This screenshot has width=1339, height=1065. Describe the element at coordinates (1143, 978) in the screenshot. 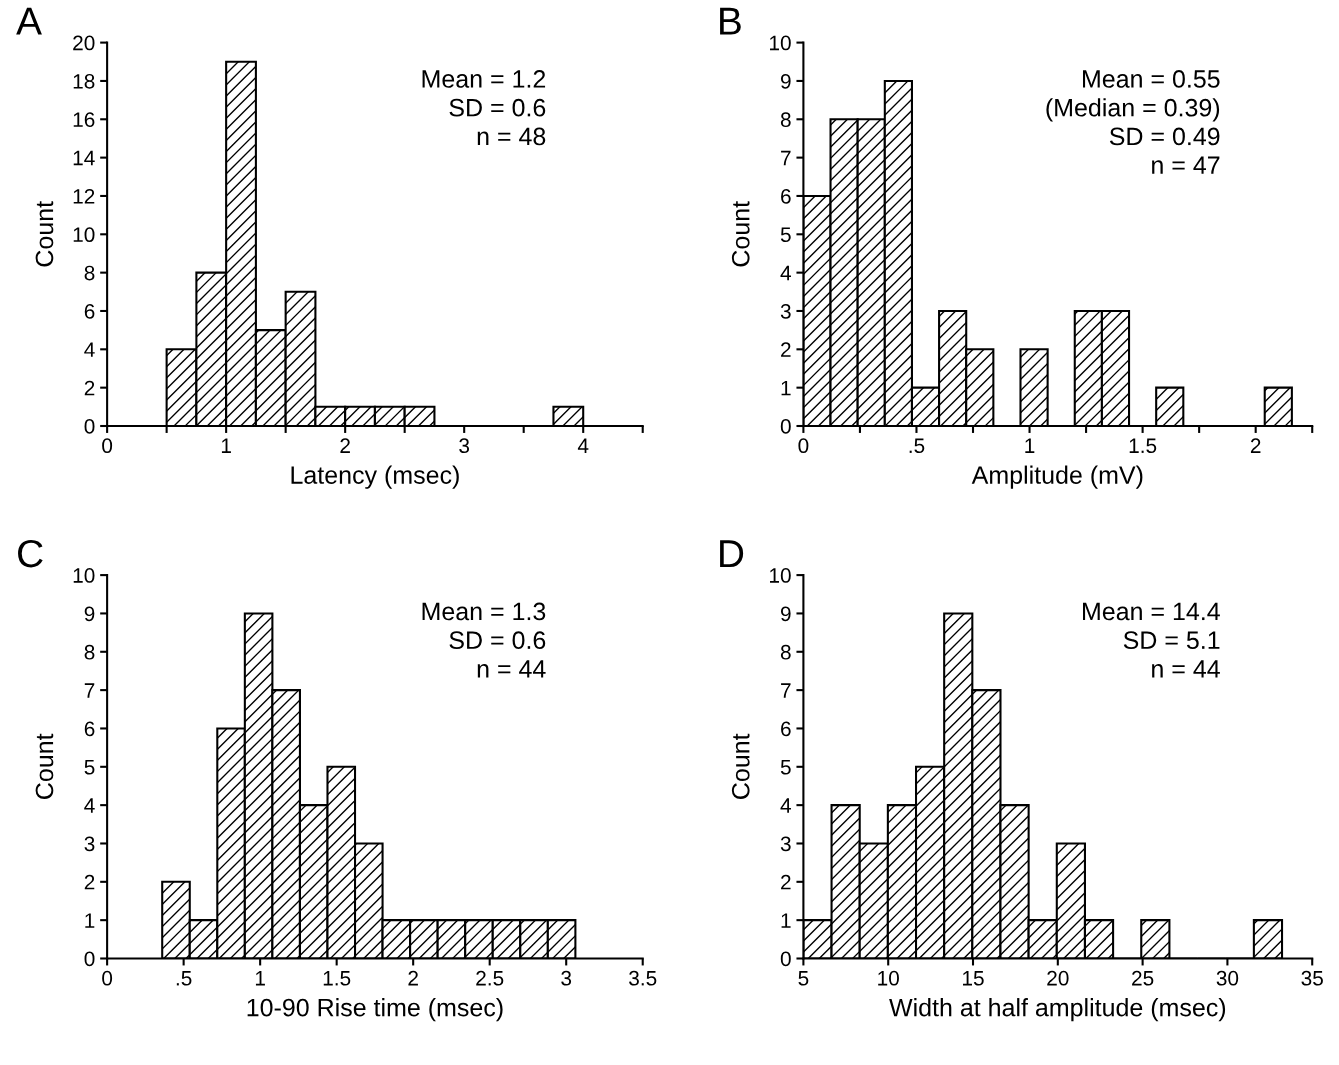

I see `x-tick-label: 25` at that location.